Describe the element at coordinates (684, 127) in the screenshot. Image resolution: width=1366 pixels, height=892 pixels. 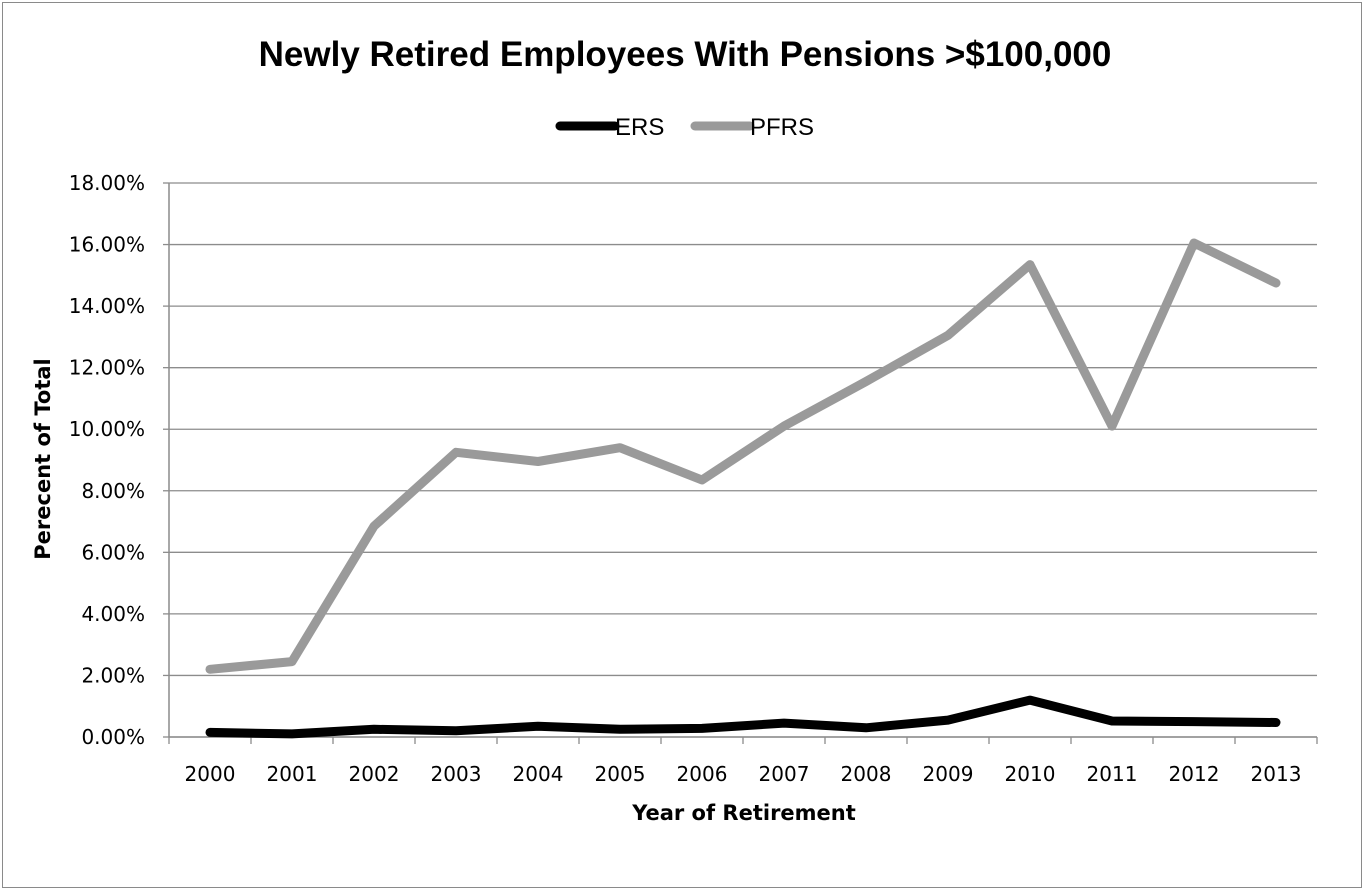
I see `legend: ERS PFRS` at that location.